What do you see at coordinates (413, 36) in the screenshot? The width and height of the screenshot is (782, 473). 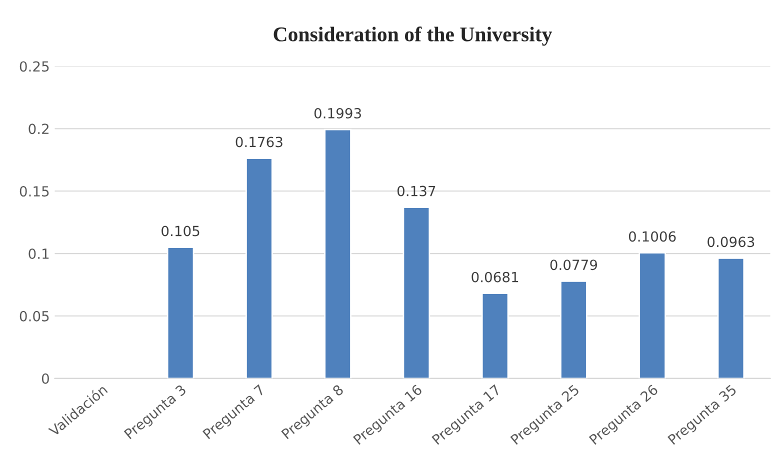 I see `chart-title: Consideration of the University` at bounding box center [413, 36].